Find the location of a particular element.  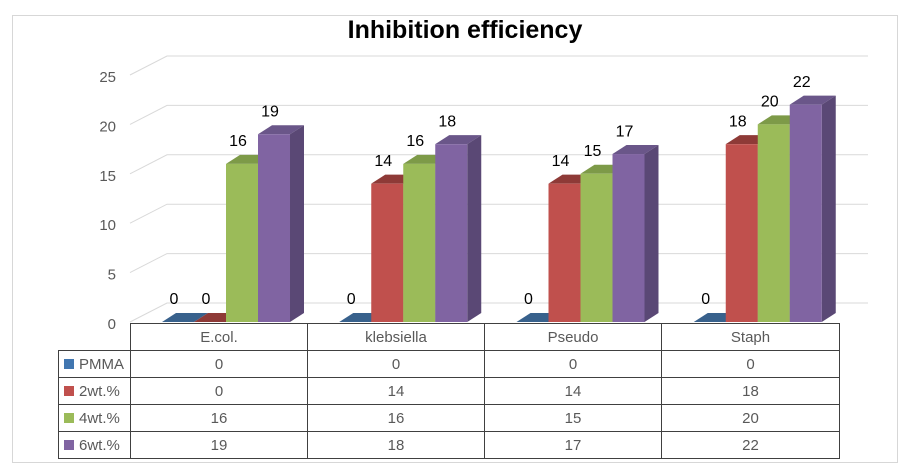

bar-value-label-2wt-klebsiella: 14 is located at coordinates (383, 161).